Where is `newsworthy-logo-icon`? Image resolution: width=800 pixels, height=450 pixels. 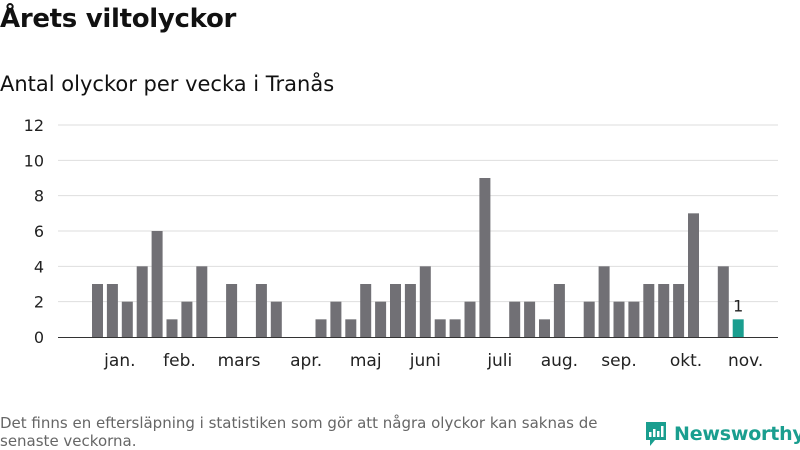
newsworthy-logo-icon is located at coordinates (656, 434).